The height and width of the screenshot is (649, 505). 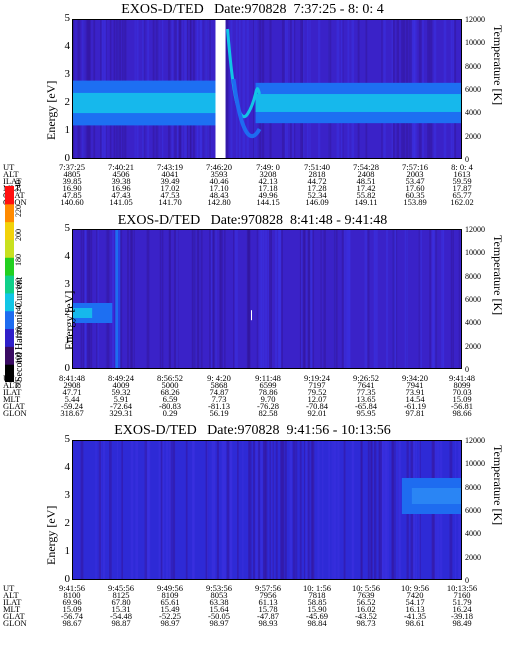 I want to click on ephemeris-value: 40.46, so click(x=219, y=181).